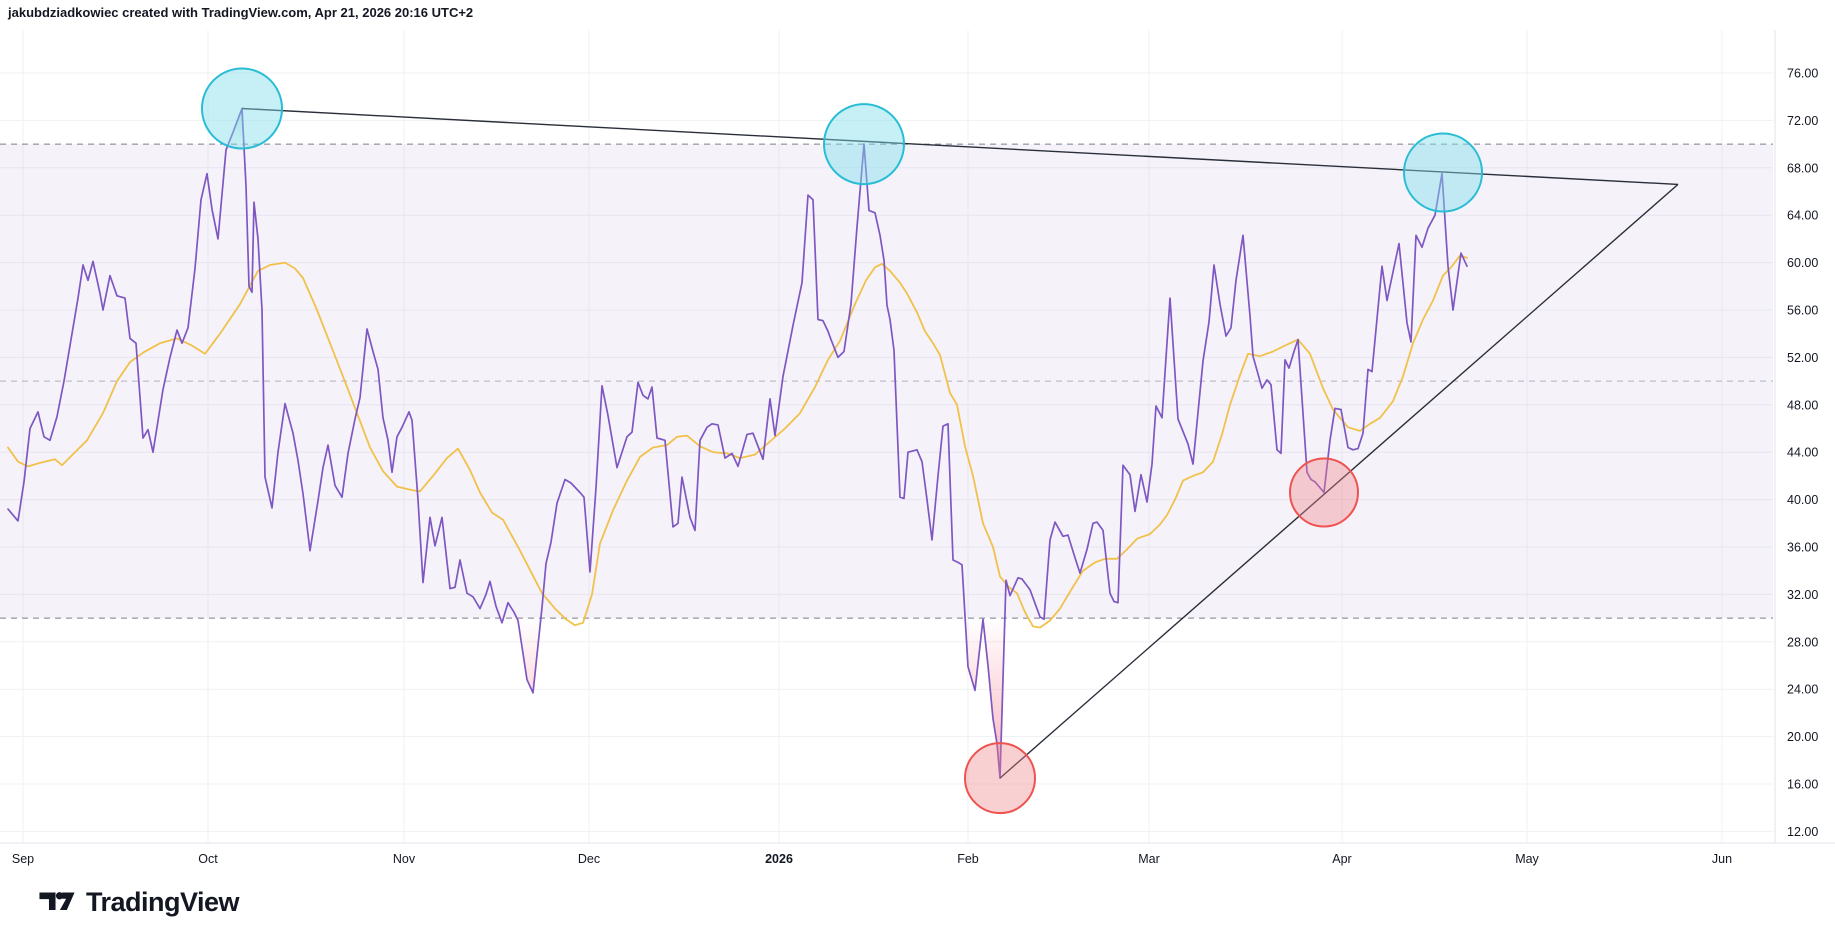 This screenshot has height=931, width=1835. I want to click on x-tick-label: Feb, so click(968, 859).